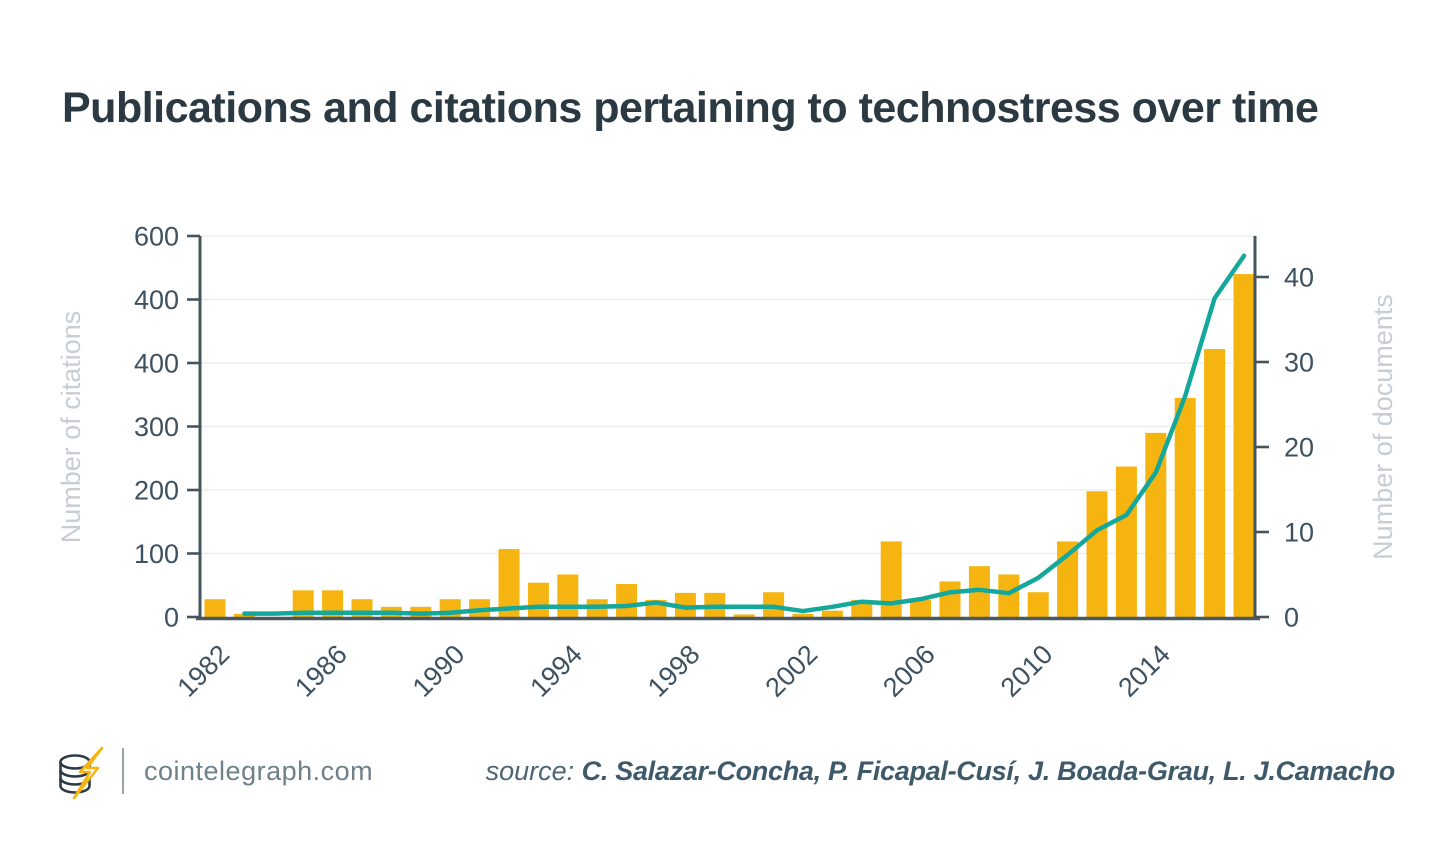 The image size is (1450, 852). Describe the element at coordinates (1299, 533) in the screenshot. I see `right-axis-tick-label: 10` at that location.